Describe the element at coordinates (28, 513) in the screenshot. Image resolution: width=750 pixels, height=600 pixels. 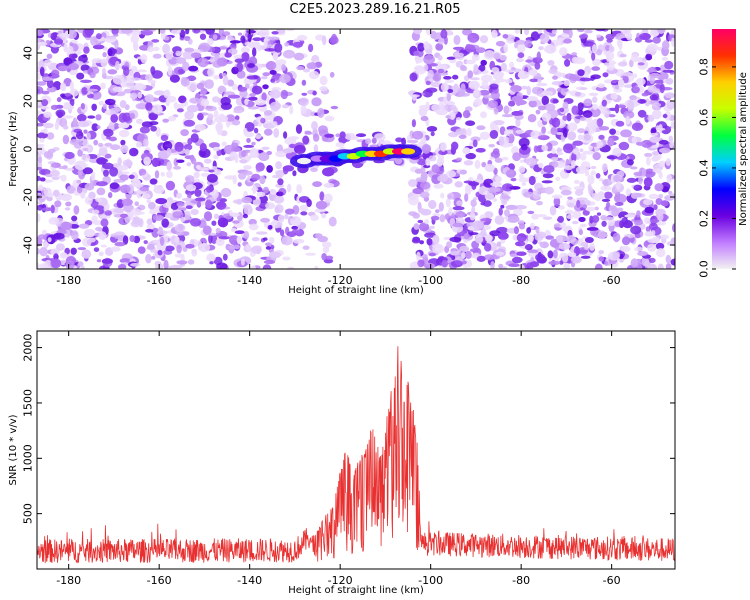
I see `y-tick-label: 500` at that location.